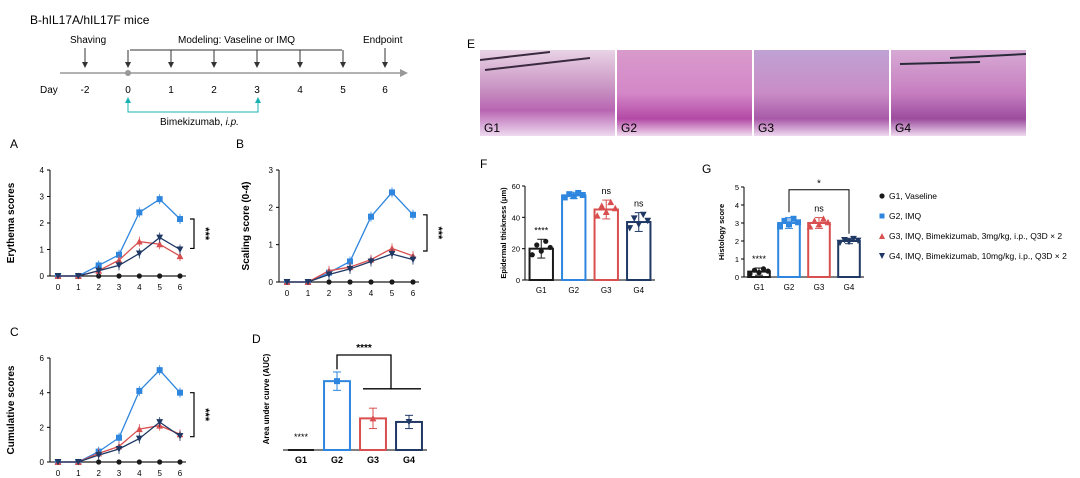  I want to click on y-tick-label: 20, so click(516, 249).